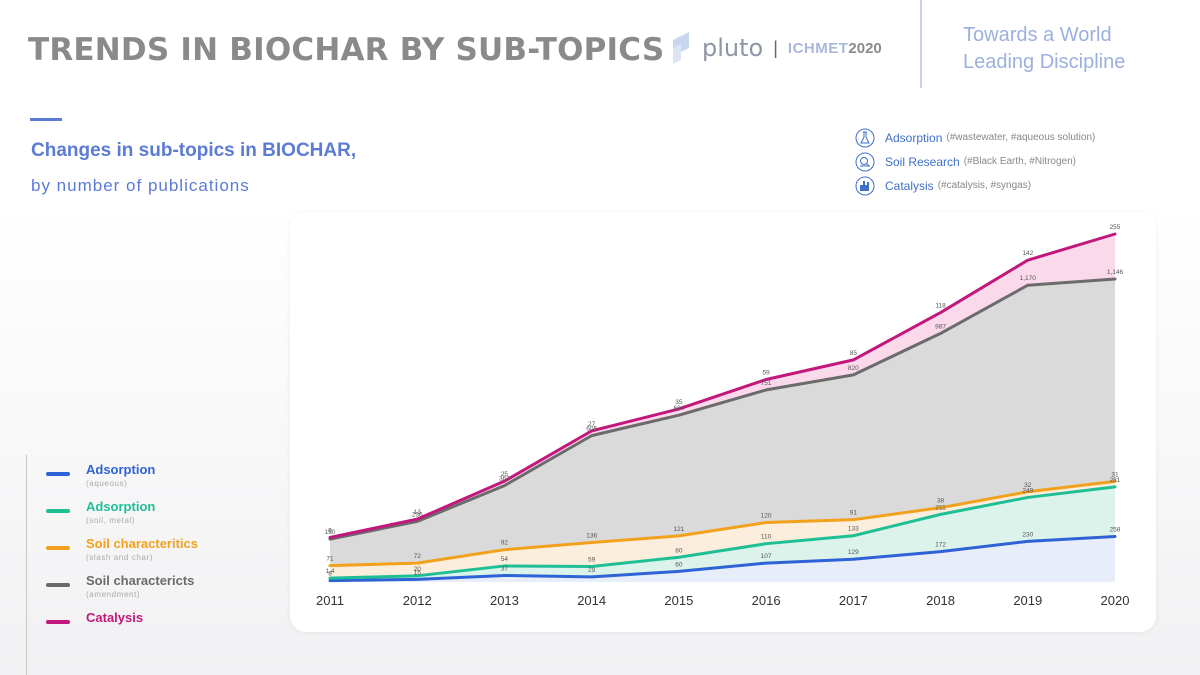 The width and height of the screenshot is (1200, 675). Describe the element at coordinates (940, 600) in the screenshot. I see `x-tick-label: 2018` at that location.